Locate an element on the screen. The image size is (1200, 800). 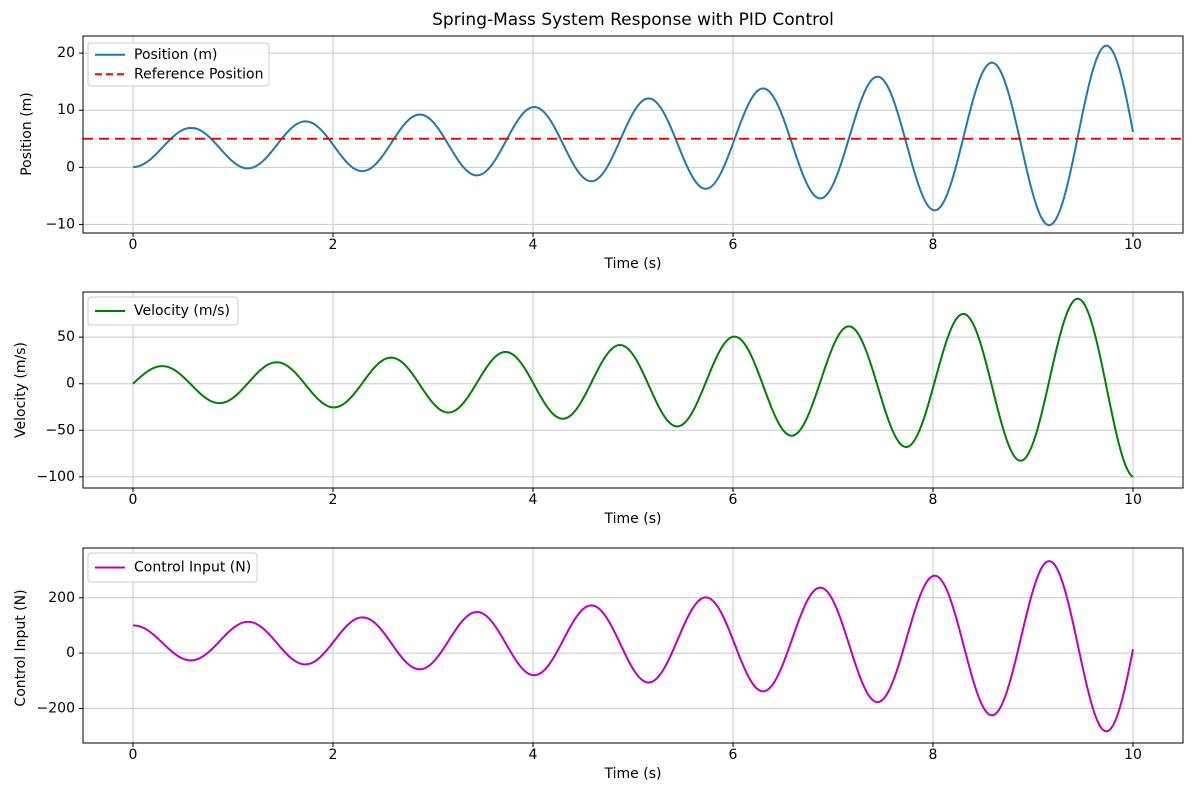
y-tick-label: 20 is located at coordinates (66, 53).